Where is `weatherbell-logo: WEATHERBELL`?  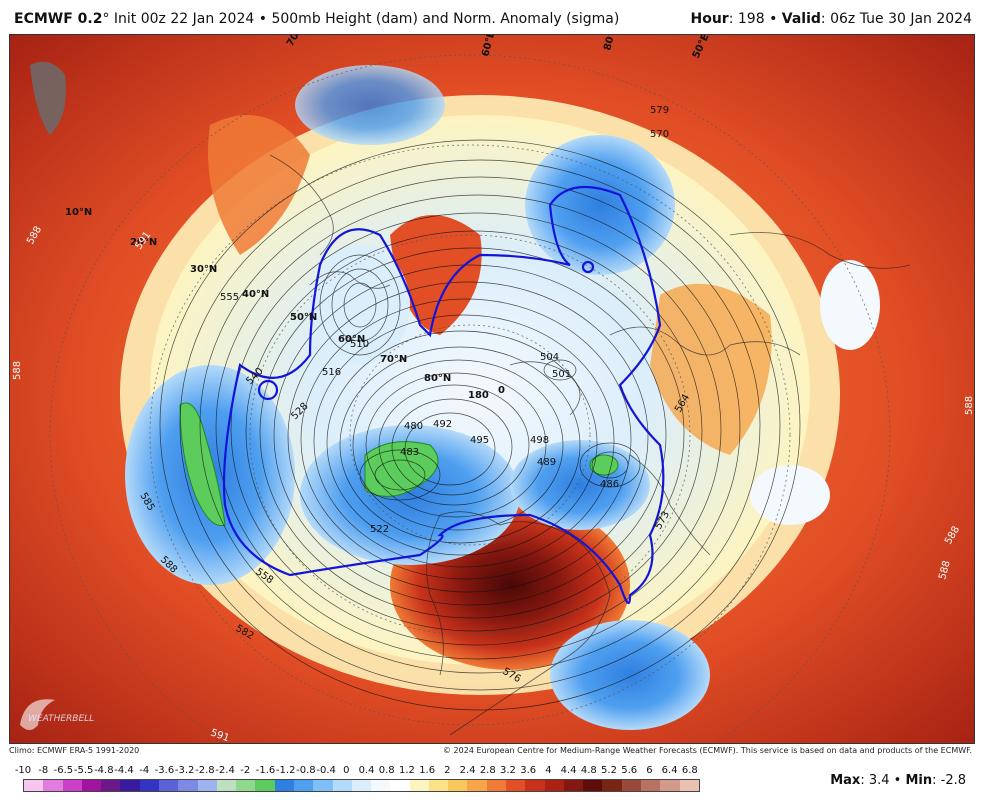
weatherbell-logo: WEATHERBELL is located at coordinates (57, 714).